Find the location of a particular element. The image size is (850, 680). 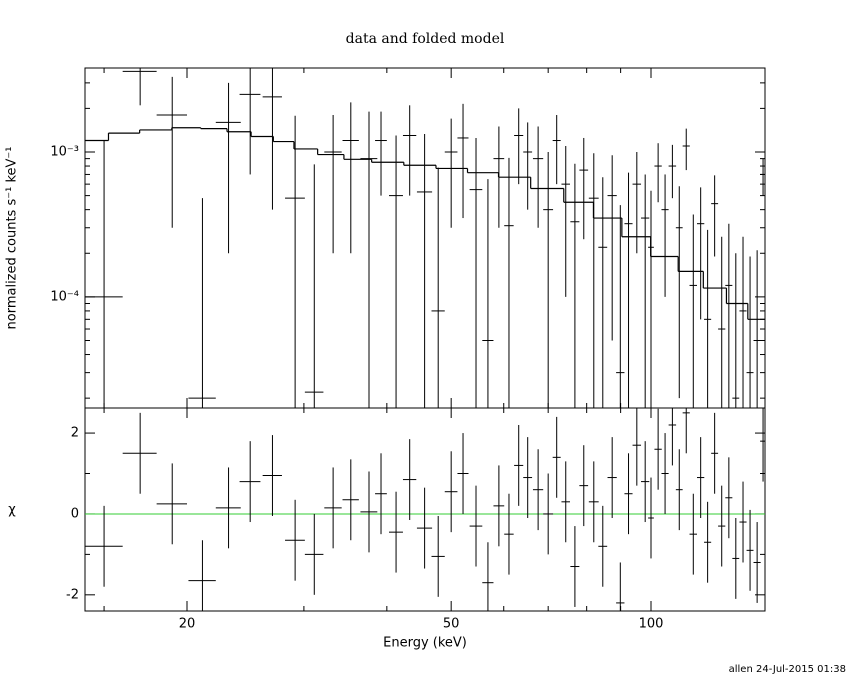

y-tick-label: 10⁻³ is located at coordinates (64, 151).